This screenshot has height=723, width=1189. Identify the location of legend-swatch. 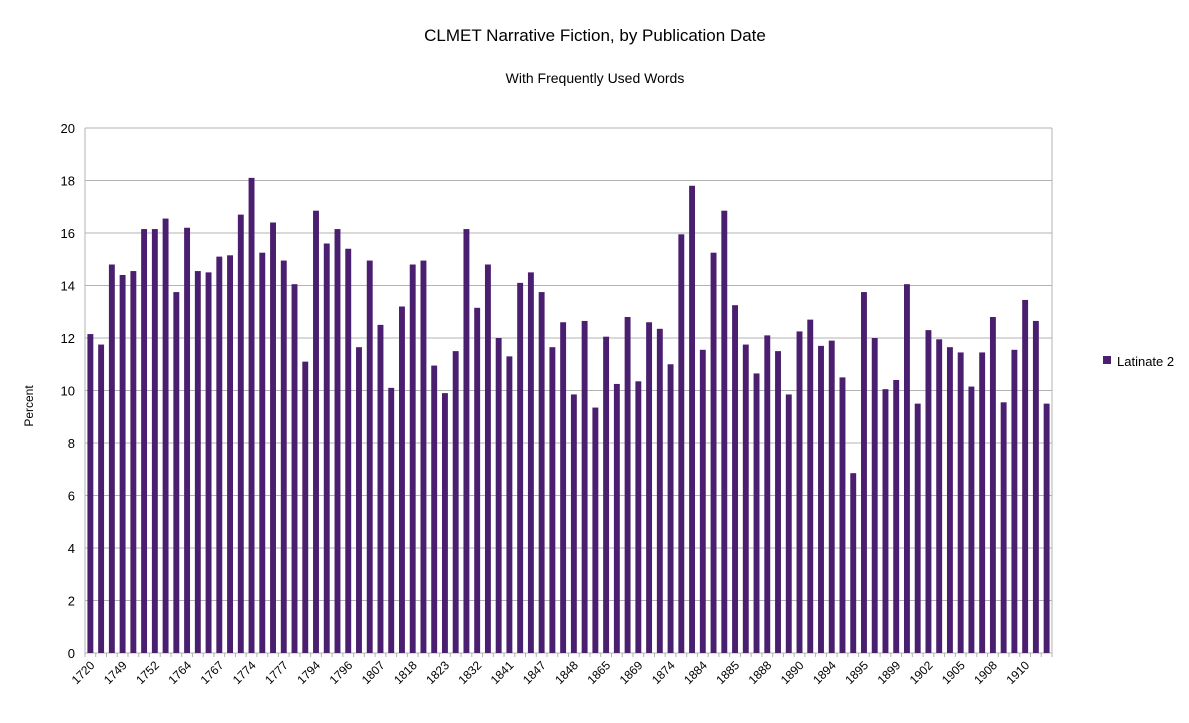
(1107, 360).